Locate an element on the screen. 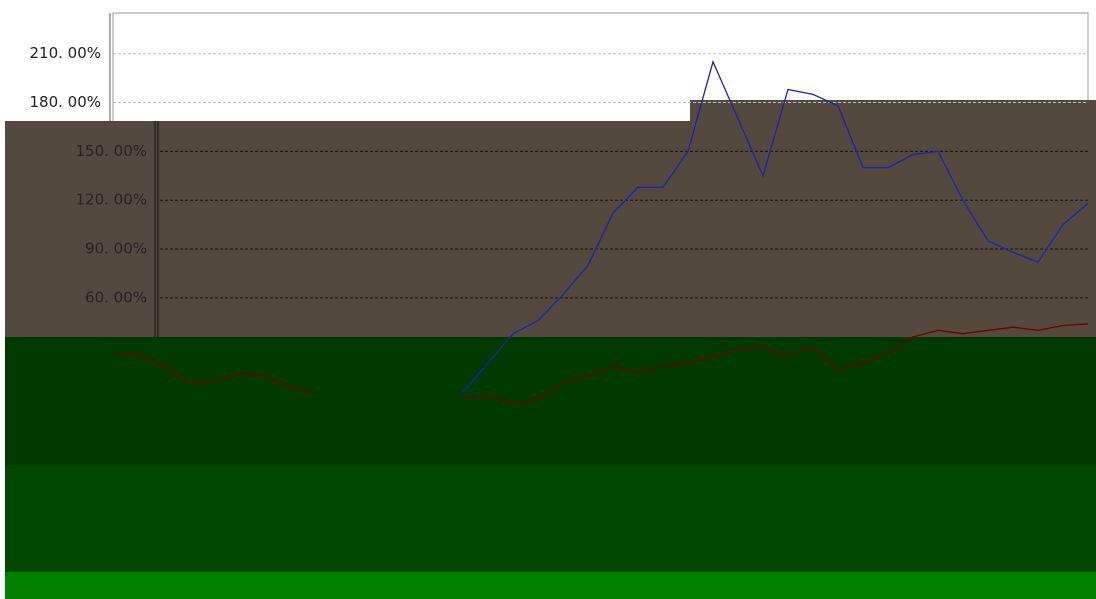 This screenshot has height=599, width=1096. y-tick-label: 180. 00% is located at coordinates (65, 102).